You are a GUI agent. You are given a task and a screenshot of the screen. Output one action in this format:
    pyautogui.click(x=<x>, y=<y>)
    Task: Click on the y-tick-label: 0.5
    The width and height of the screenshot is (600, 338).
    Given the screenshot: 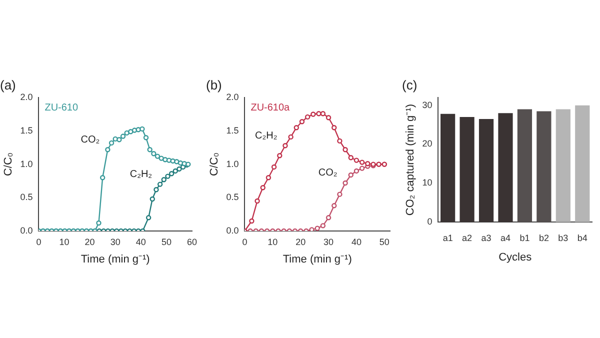 What is the action you would take?
    pyautogui.click(x=232, y=197)
    